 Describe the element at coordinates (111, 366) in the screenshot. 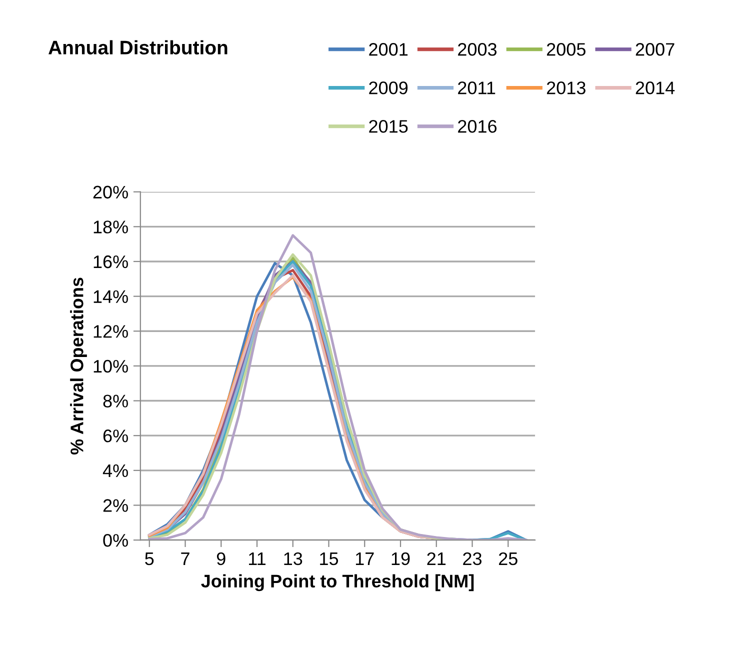

I see `y-tick-label: 10%` at that location.